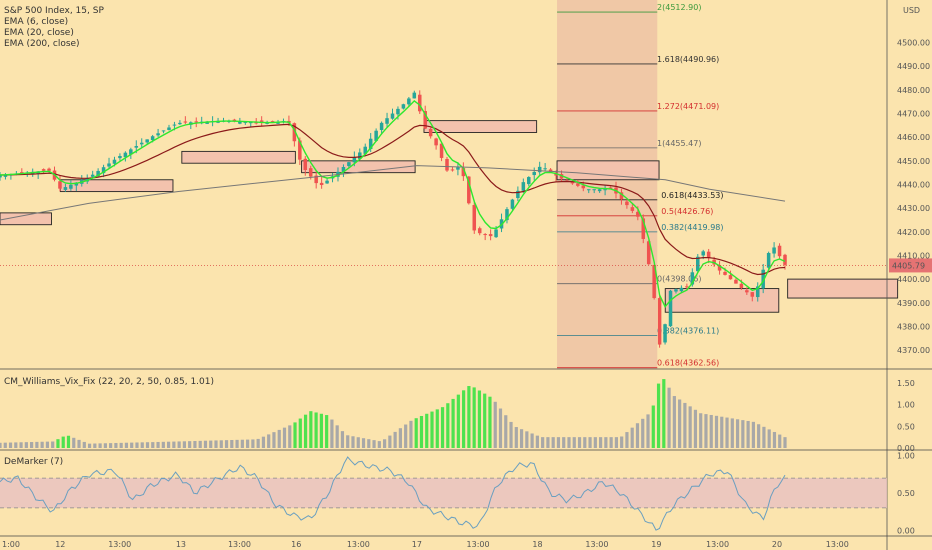 The height and width of the screenshot is (550, 932). What do you see at coordinates (906, 493) in the screenshot?
I see `demarker-tick-label: 0.50` at bounding box center [906, 493].